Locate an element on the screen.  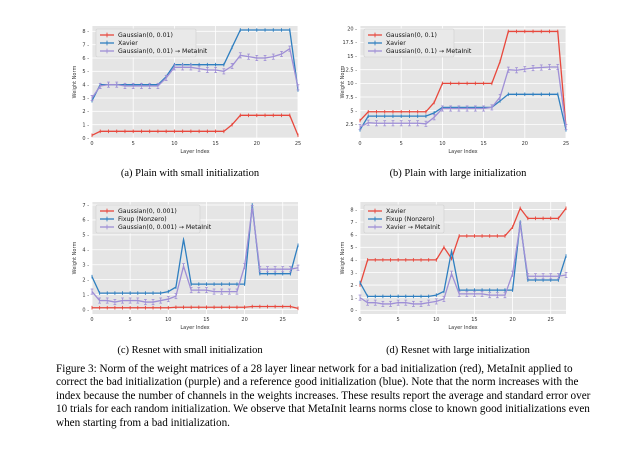
legend-entry: Fixup (Nonzero) is located at coordinates (142, 219).